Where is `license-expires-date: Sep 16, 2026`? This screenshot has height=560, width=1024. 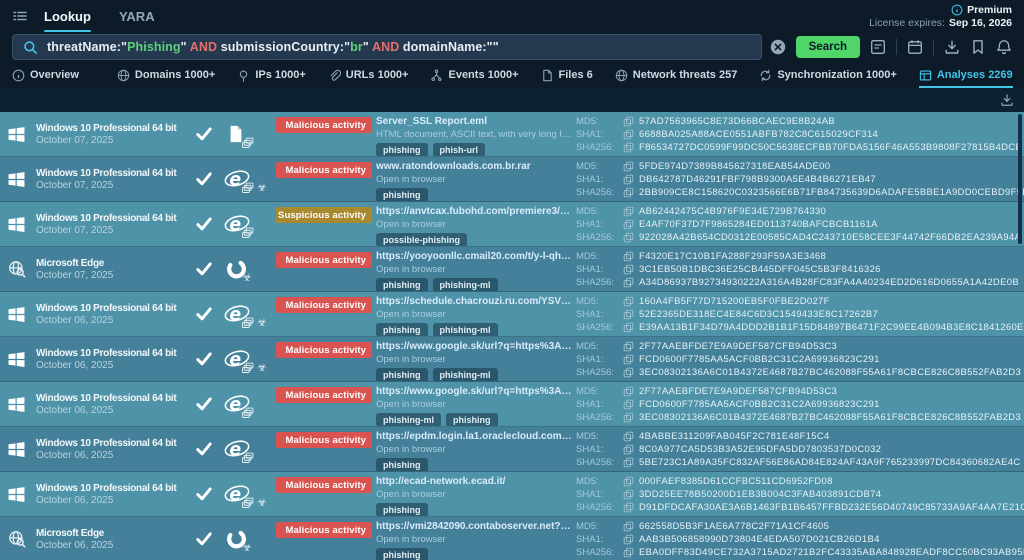
license-expires-date: Sep 16, 2026 is located at coordinates (980, 22).